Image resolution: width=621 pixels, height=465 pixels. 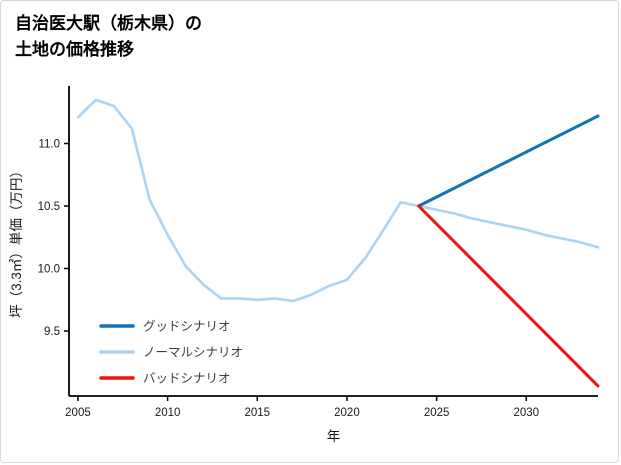 I want to click on x-tick-label: 2005, so click(x=78, y=413).